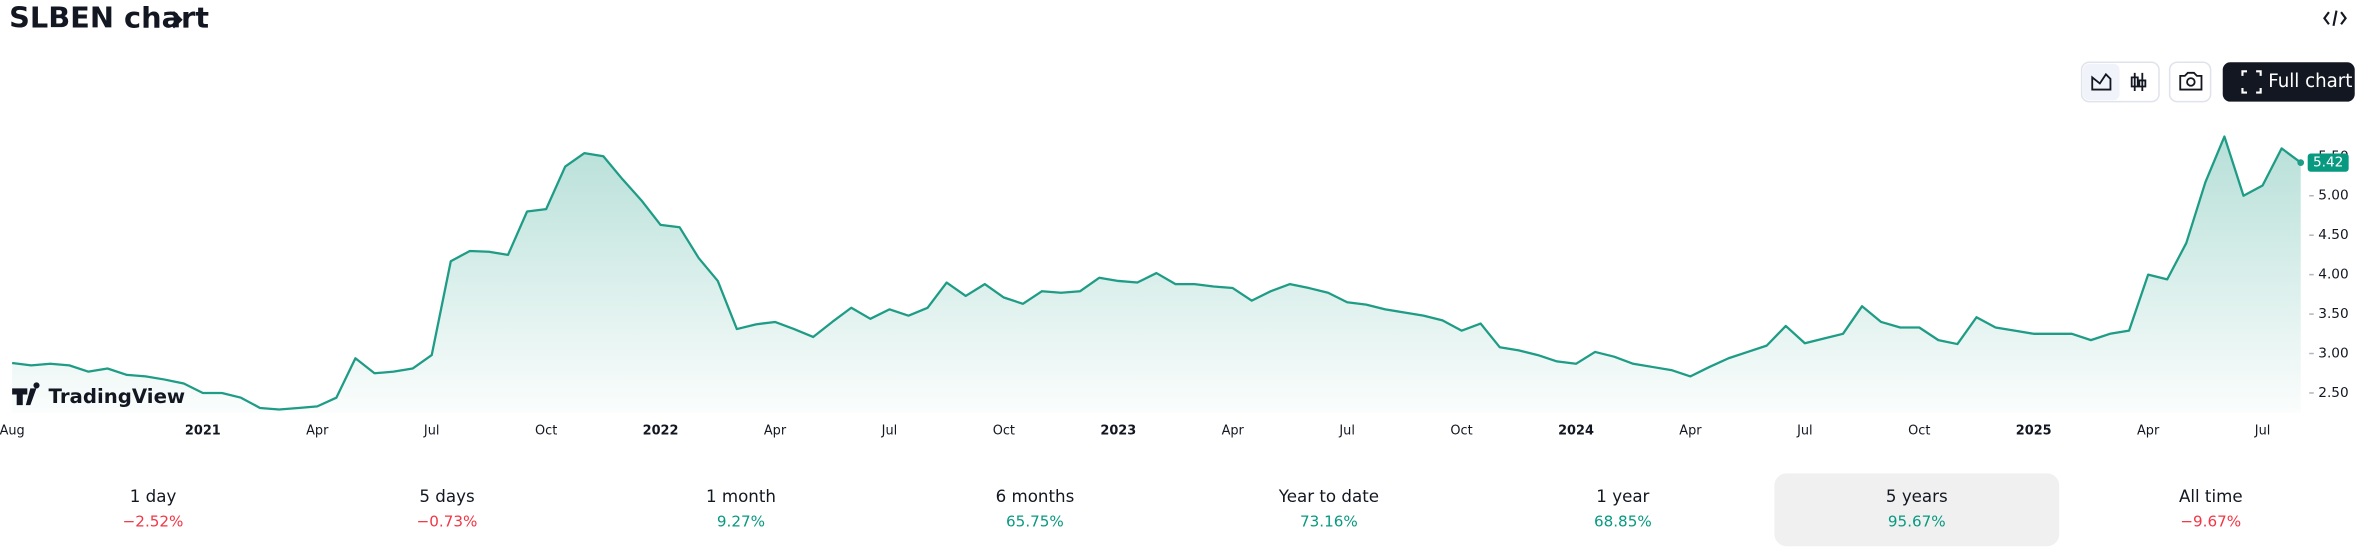 The width and height of the screenshot is (2379, 557). Describe the element at coordinates (1328, 496) in the screenshot. I see `period-label: Year to date` at that location.